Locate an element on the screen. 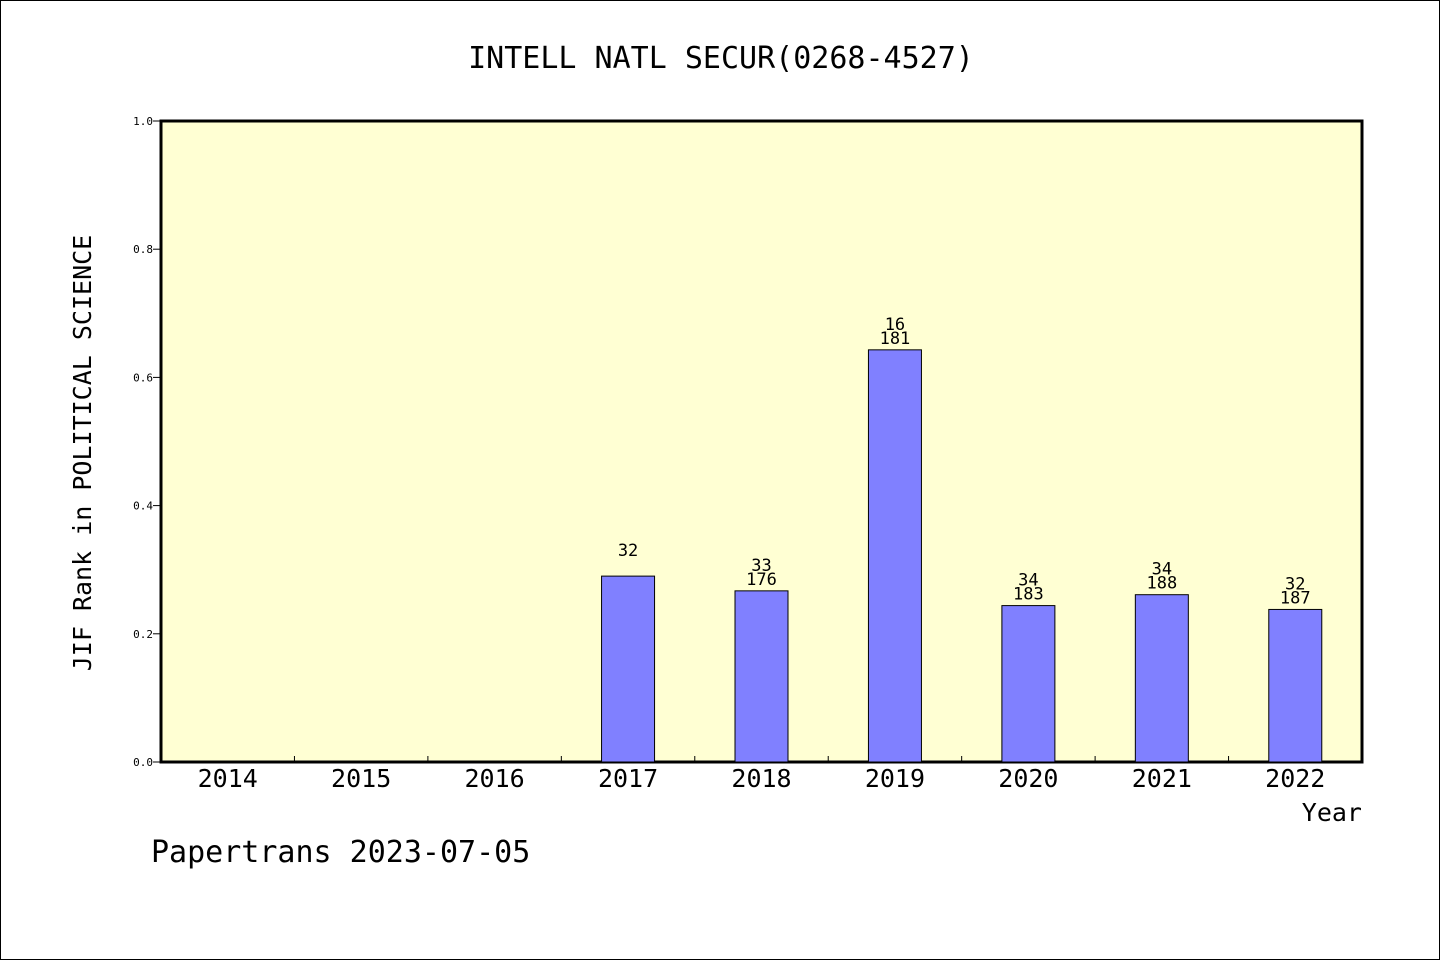 The width and height of the screenshot is (1440, 961). bar-2020 is located at coordinates (1028, 684).